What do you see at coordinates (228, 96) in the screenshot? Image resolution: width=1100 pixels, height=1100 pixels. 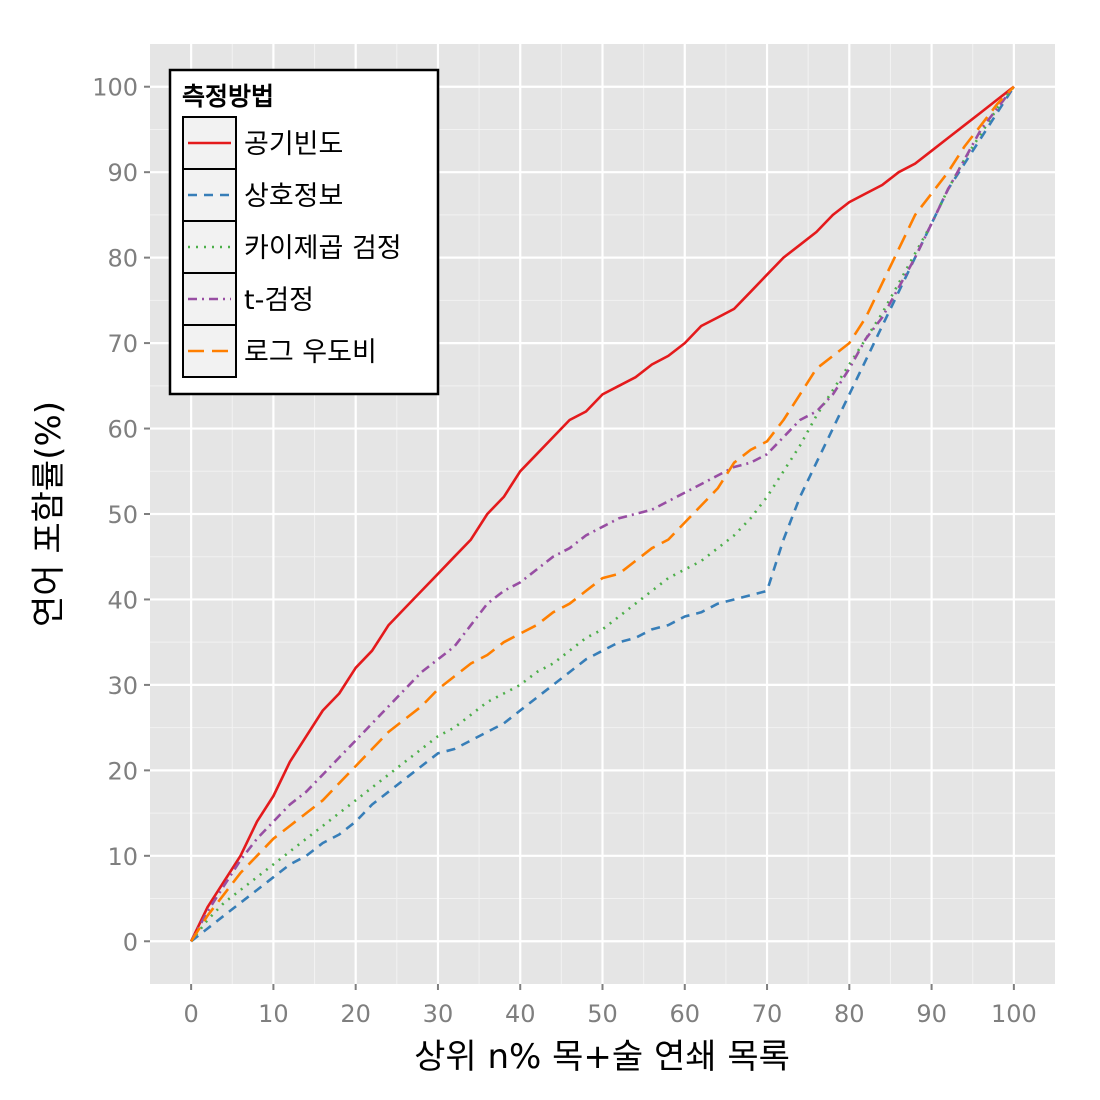 I see `legend-title: 측정방법` at bounding box center [228, 96].